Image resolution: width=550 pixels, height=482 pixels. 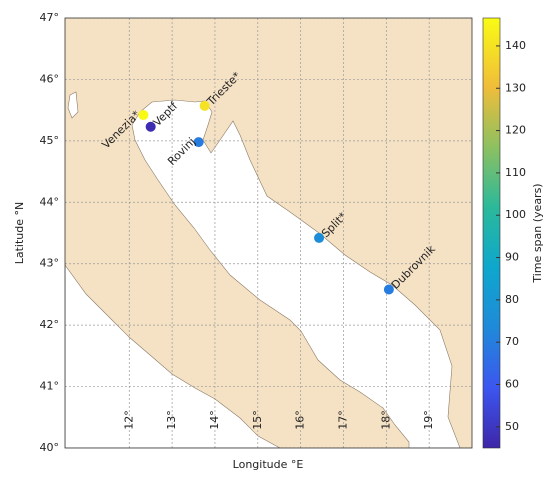 What do you see at coordinates (19, 233) in the screenshot?
I see `y-axis-label: Latitude °N` at bounding box center [19, 233].